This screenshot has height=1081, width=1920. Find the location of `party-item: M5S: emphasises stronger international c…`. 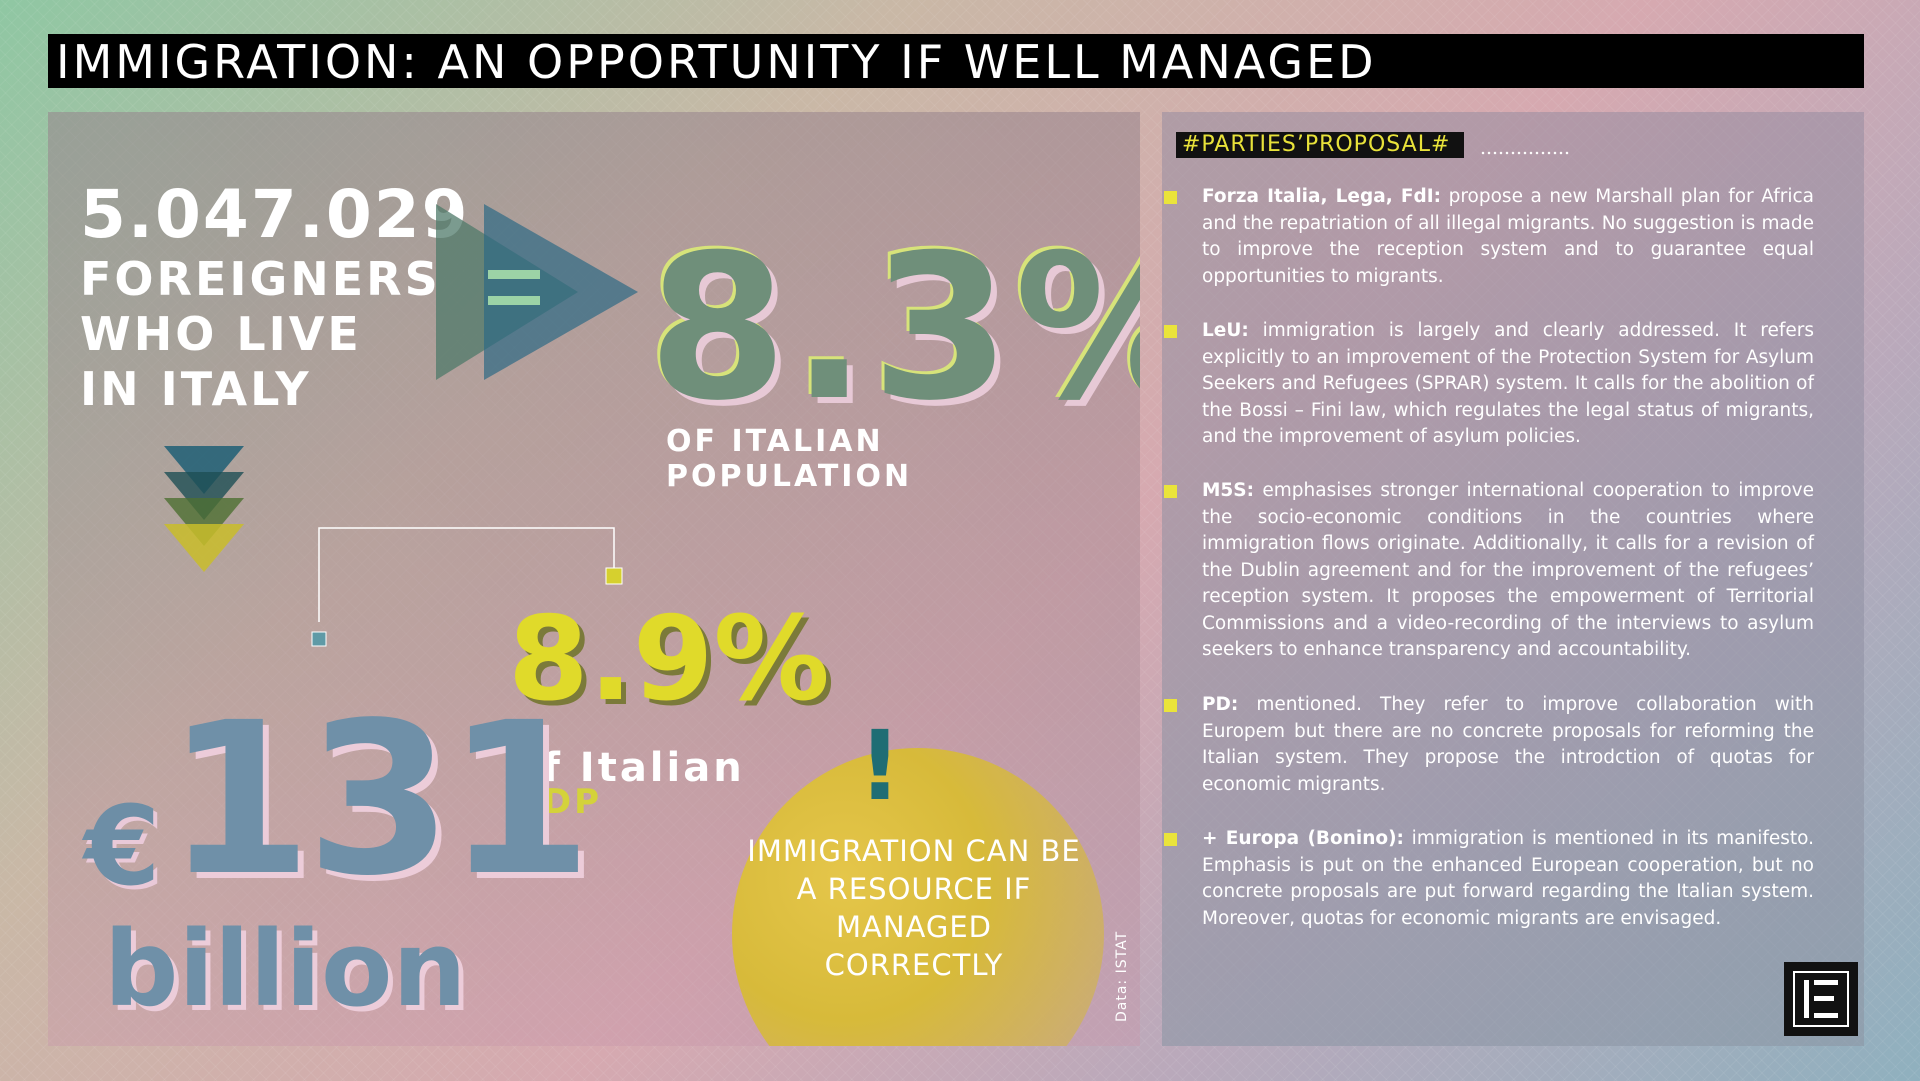

party-item: M5S: emphasises stronger international c… is located at coordinates (1489, 571).